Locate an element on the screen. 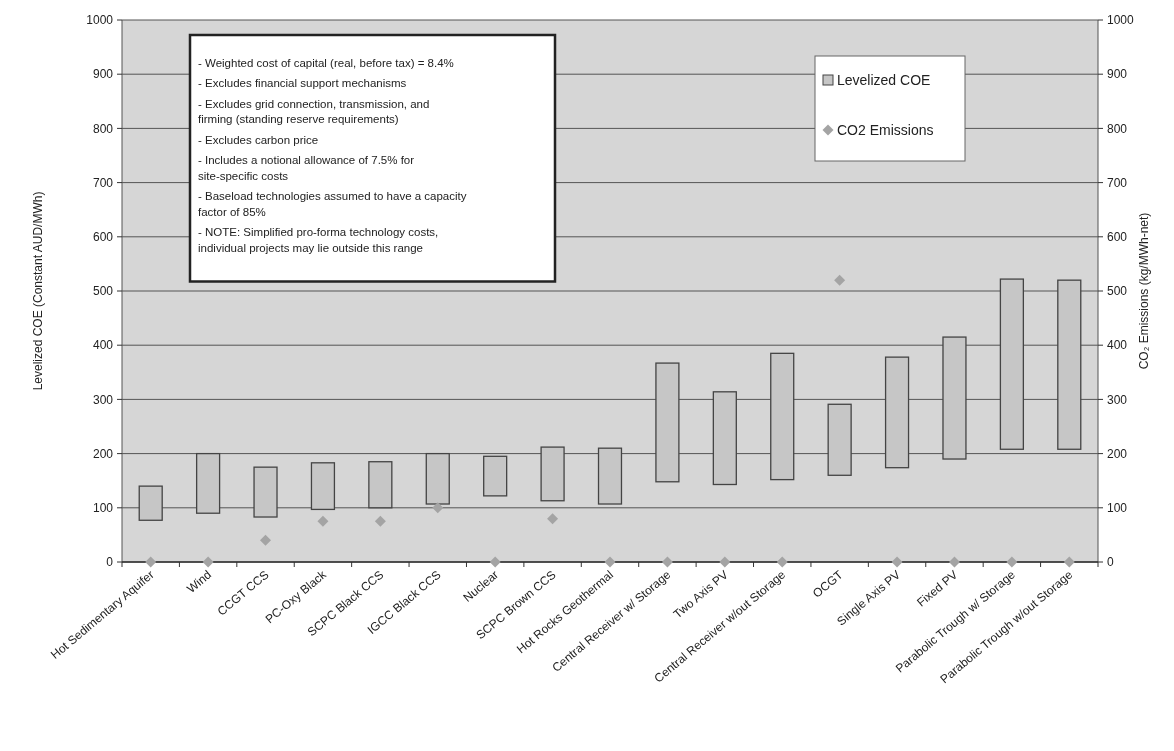 This screenshot has height=751, width=1174. y2-tick-label: 1000 is located at coordinates (1121, 20).